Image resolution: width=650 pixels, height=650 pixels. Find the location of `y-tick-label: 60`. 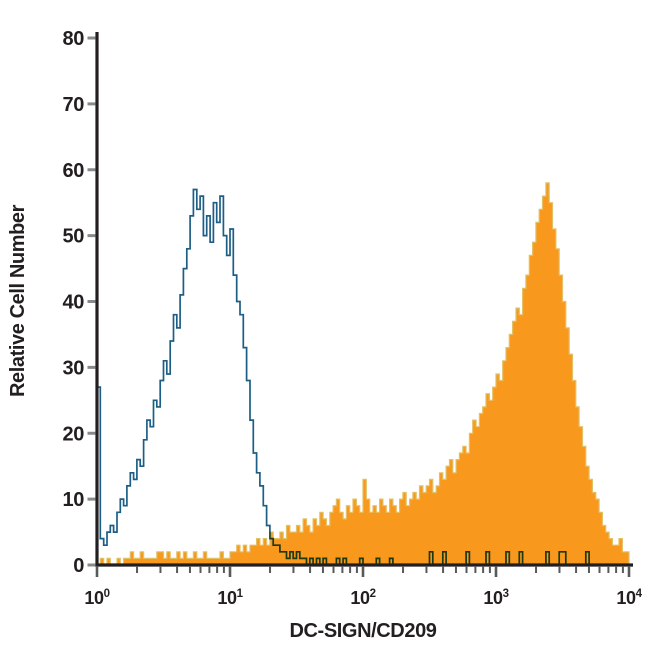

y-tick-label: 60 is located at coordinates (74, 171).